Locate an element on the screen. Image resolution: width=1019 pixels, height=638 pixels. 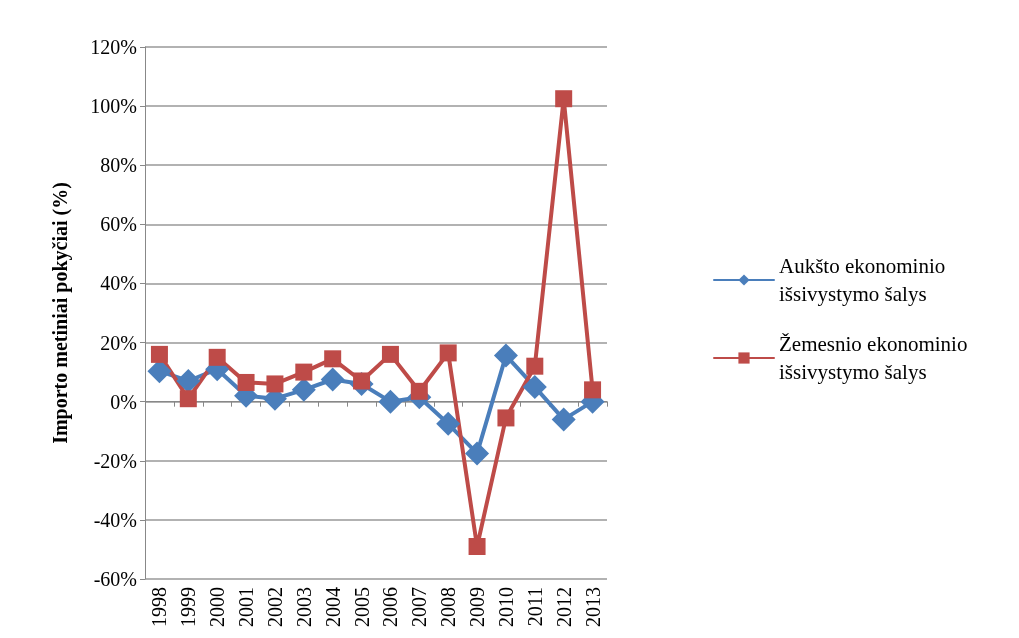
x-tick-label: 1999 is located at coordinates (188, 607).